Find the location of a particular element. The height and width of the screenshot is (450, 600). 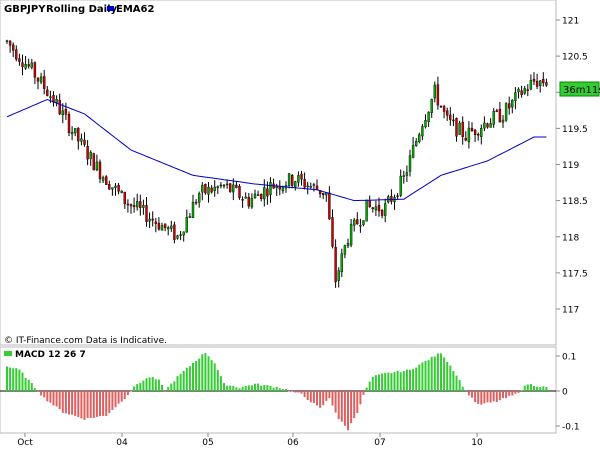

macd-axis: 0.1 0 -0.1 is located at coordinates (568, 393).